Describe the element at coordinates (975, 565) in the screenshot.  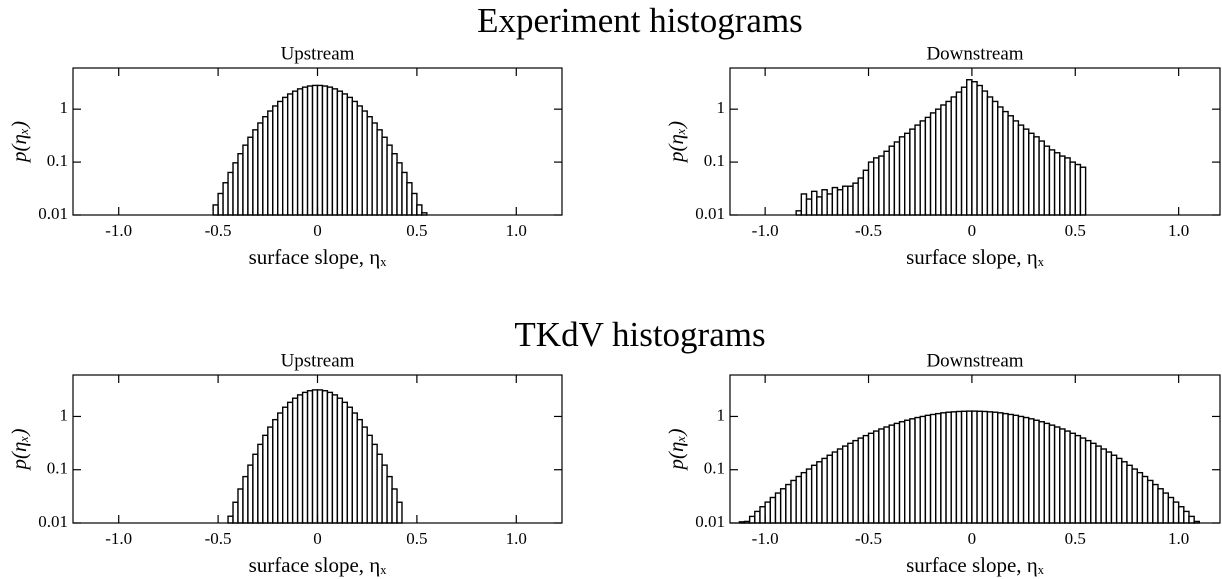
I see `x-axis-label: surface slope, ηₓ` at that location.